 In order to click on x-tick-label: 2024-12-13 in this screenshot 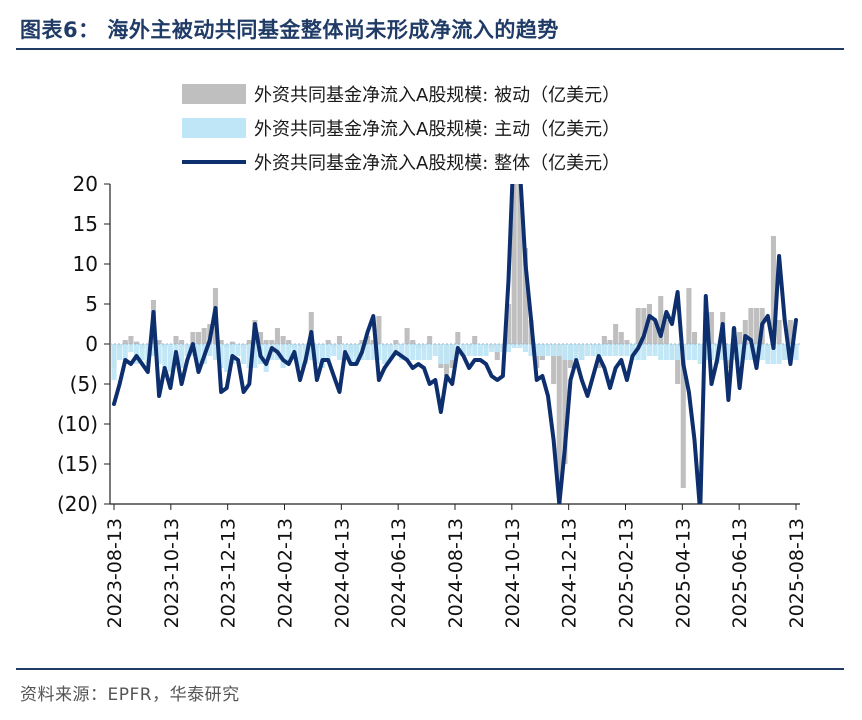, I will do `click(570, 573)`.